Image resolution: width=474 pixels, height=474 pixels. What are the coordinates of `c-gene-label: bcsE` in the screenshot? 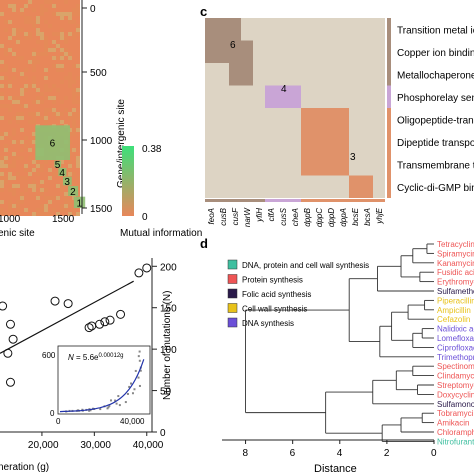 It's located at (355, 216).